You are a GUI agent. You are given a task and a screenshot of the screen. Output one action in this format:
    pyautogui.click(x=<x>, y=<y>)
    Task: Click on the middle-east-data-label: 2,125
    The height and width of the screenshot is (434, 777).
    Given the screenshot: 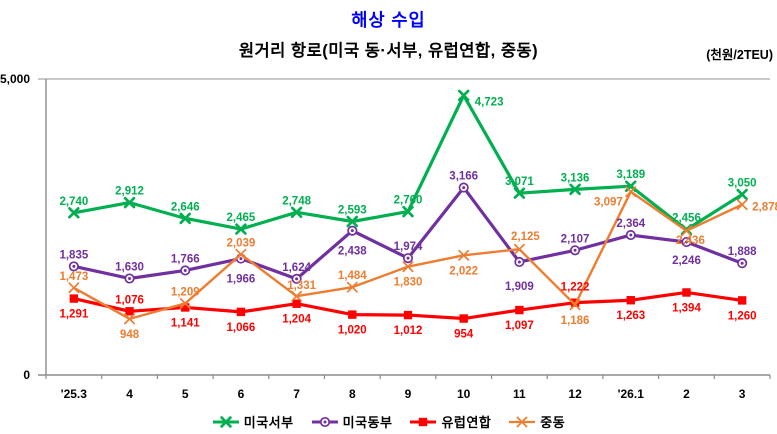 What is the action you would take?
    pyautogui.click(x=525, y=237)
    